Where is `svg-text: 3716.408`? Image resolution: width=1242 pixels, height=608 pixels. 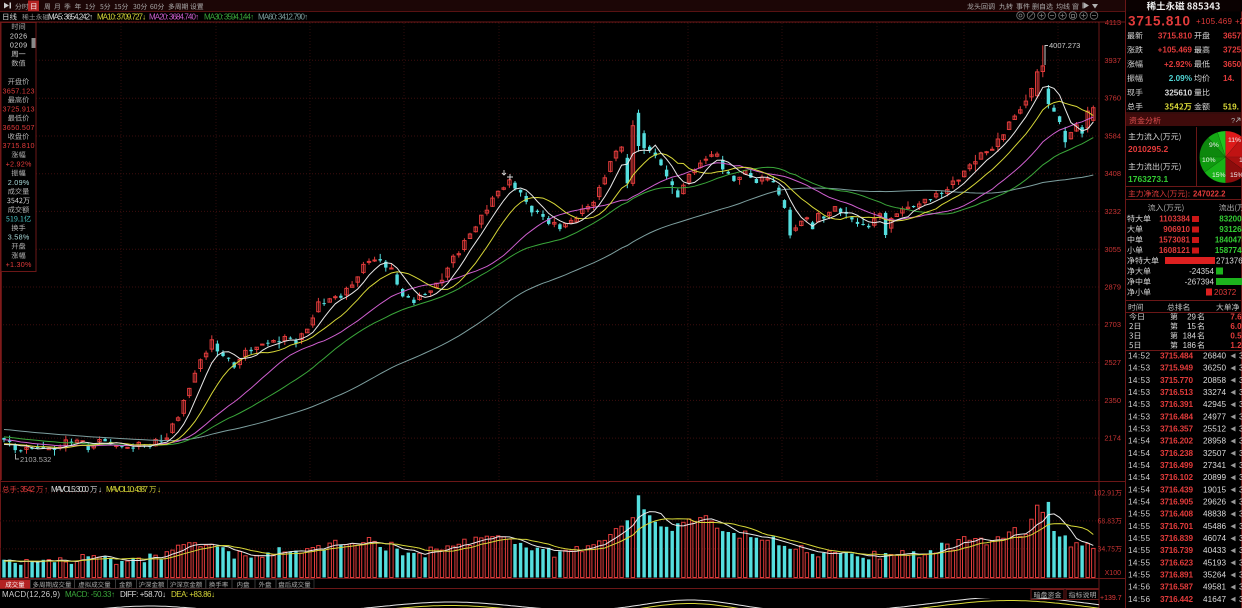 svg-text: 3716.408 is located at coordinates (1176, 514).